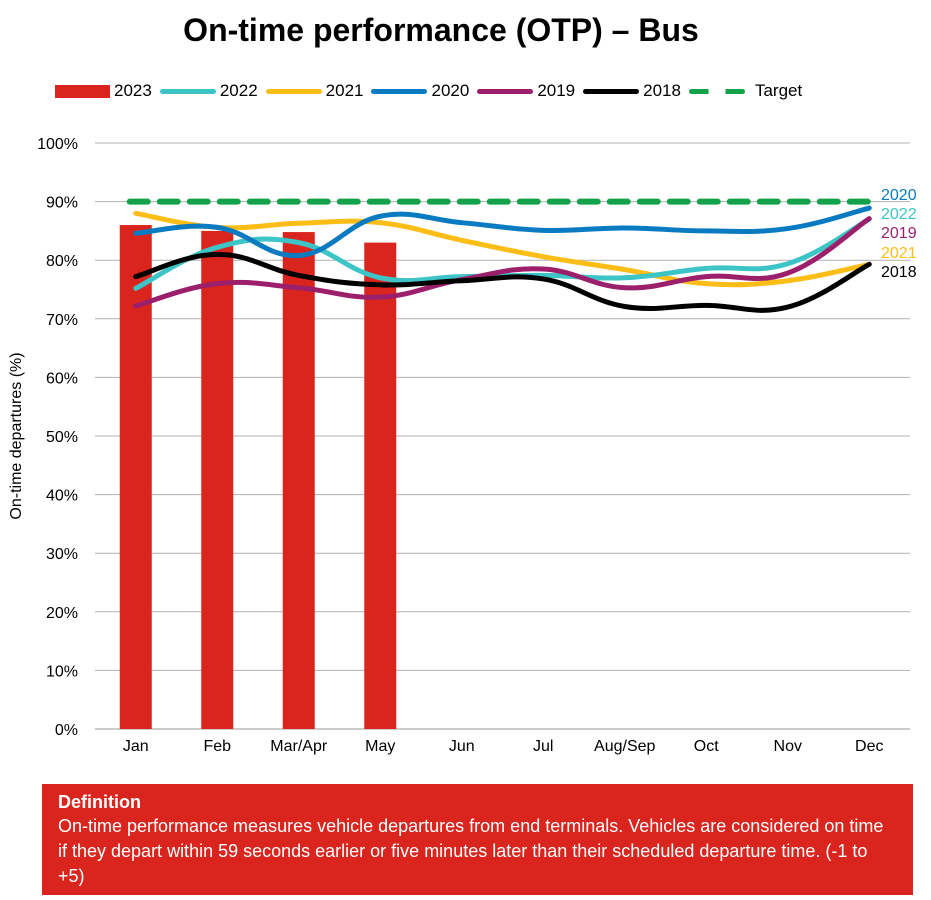 This screenshot has height=900, width=931. I want to click on y-tick-label: 70%, so click(62, 320).